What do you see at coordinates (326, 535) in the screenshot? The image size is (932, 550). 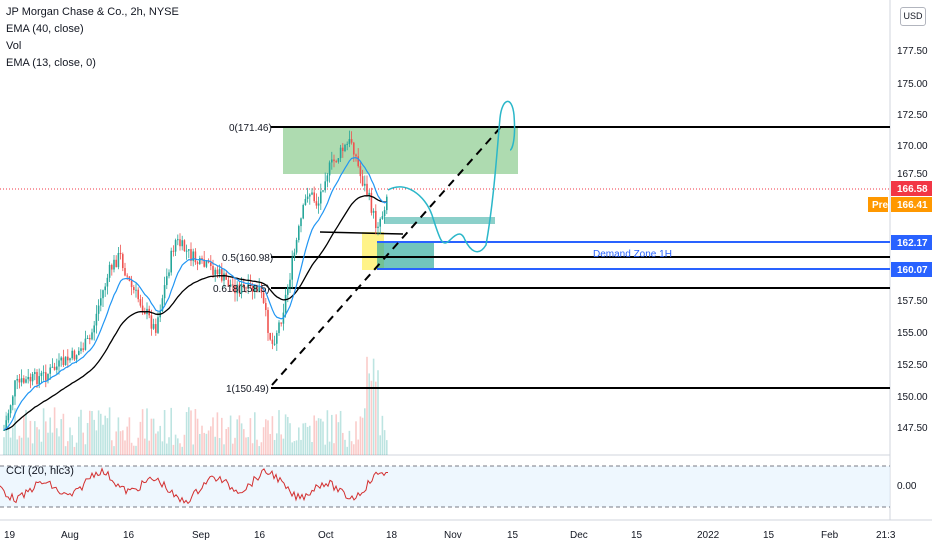 I see `time-tick: Oct` at bounding box center [326, 535].